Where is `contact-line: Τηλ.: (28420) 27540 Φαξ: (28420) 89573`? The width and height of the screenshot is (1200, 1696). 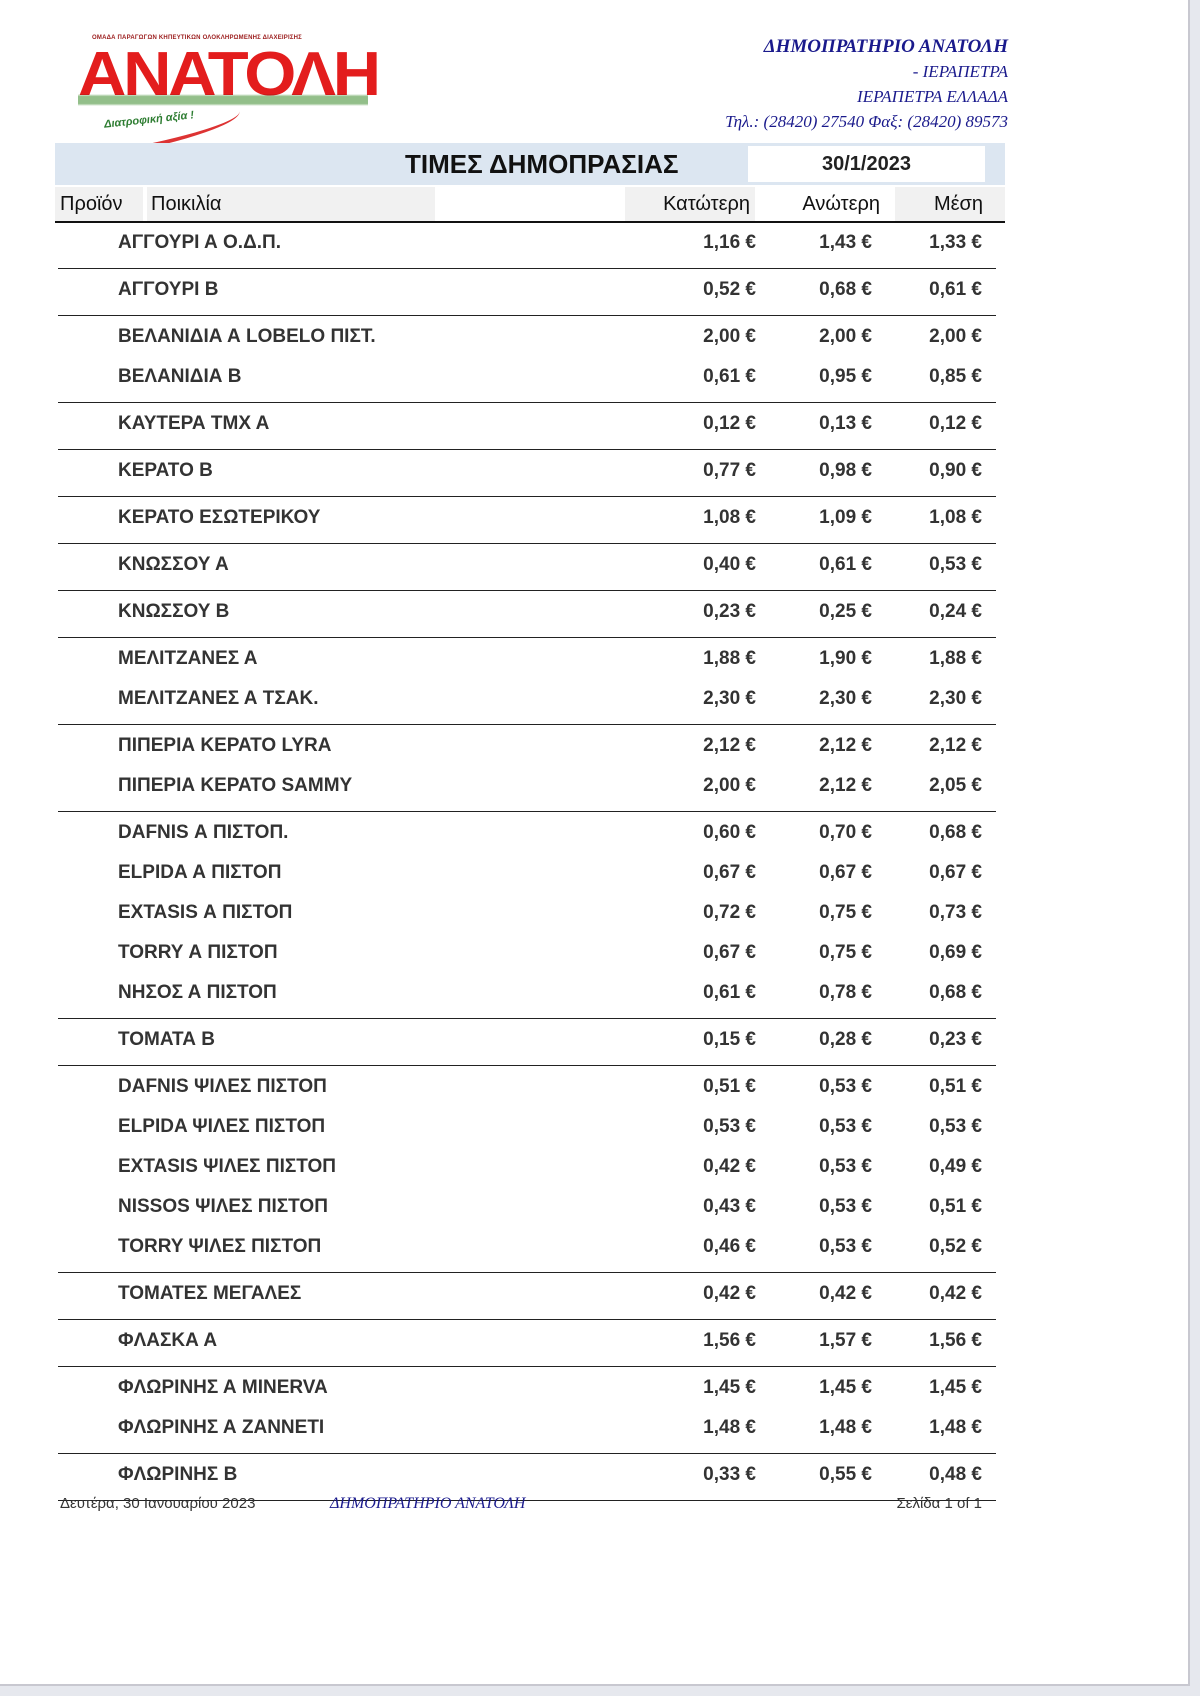 contact-line: Τηλ.: (28420) 27540 Φαξ: (28420) 89573 is located at coordinates (866, 121).